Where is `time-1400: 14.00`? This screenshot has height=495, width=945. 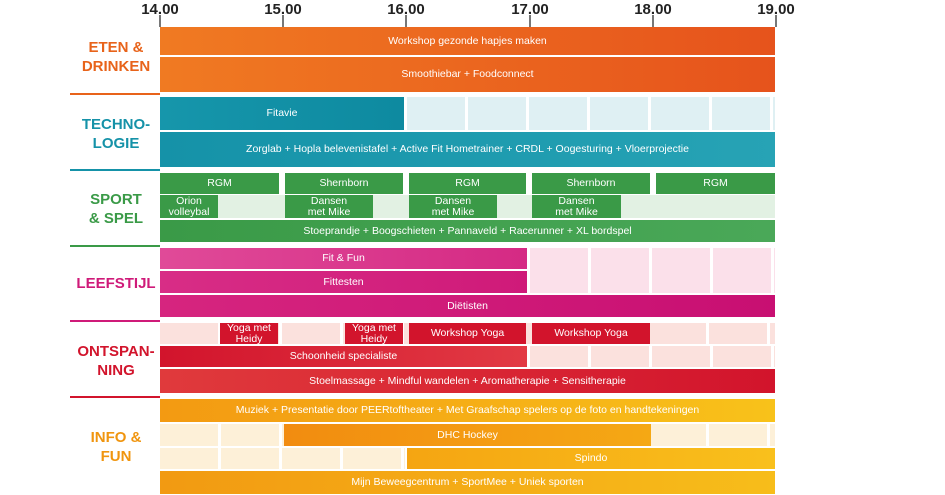
time-1400: 14.00 is located at coordinates (160, 9).